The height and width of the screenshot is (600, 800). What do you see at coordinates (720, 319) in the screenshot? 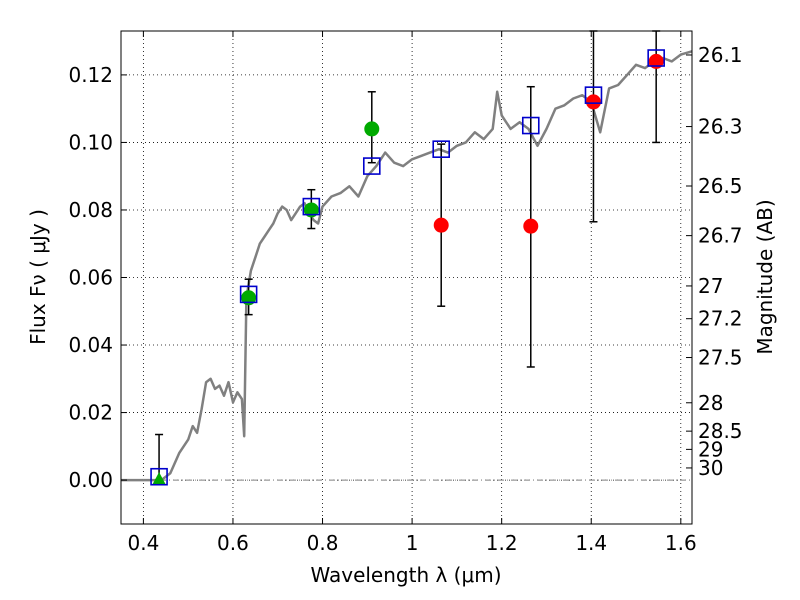
I see `right-tick-label: 27.2` at bounding box center [720, 319].